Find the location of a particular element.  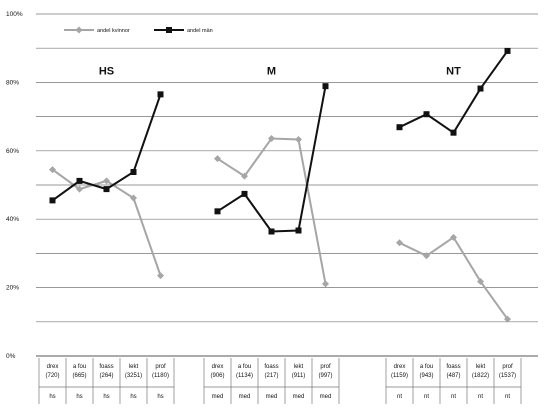

x-tick-count: (217) is located at coordinates (271, 376).